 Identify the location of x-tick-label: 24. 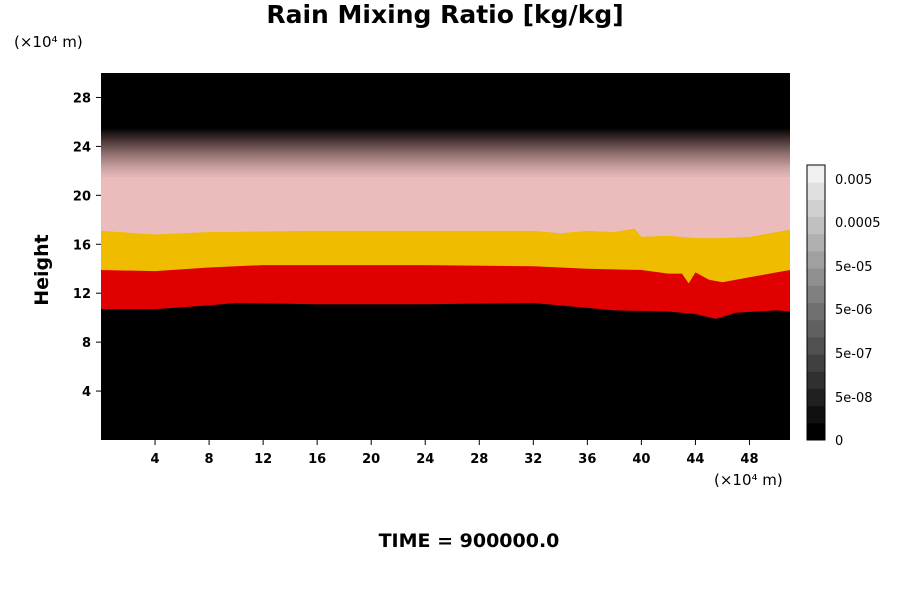
(425, 459).